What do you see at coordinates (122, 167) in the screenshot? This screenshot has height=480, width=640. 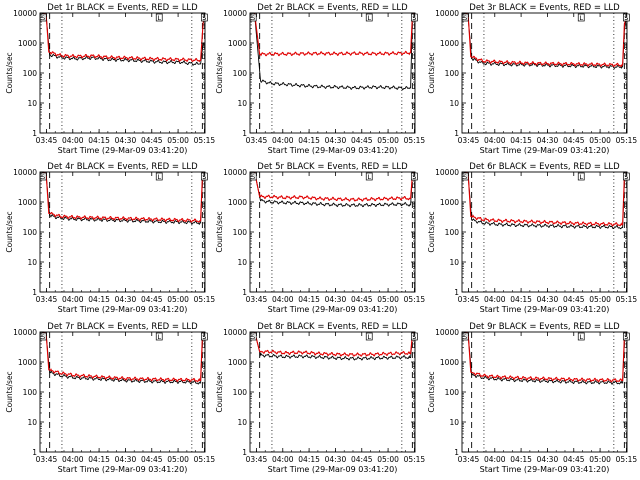 I see `panel-title: Det 4r BLACK = Events, RED = LLD` at bounding box center [122, 167].